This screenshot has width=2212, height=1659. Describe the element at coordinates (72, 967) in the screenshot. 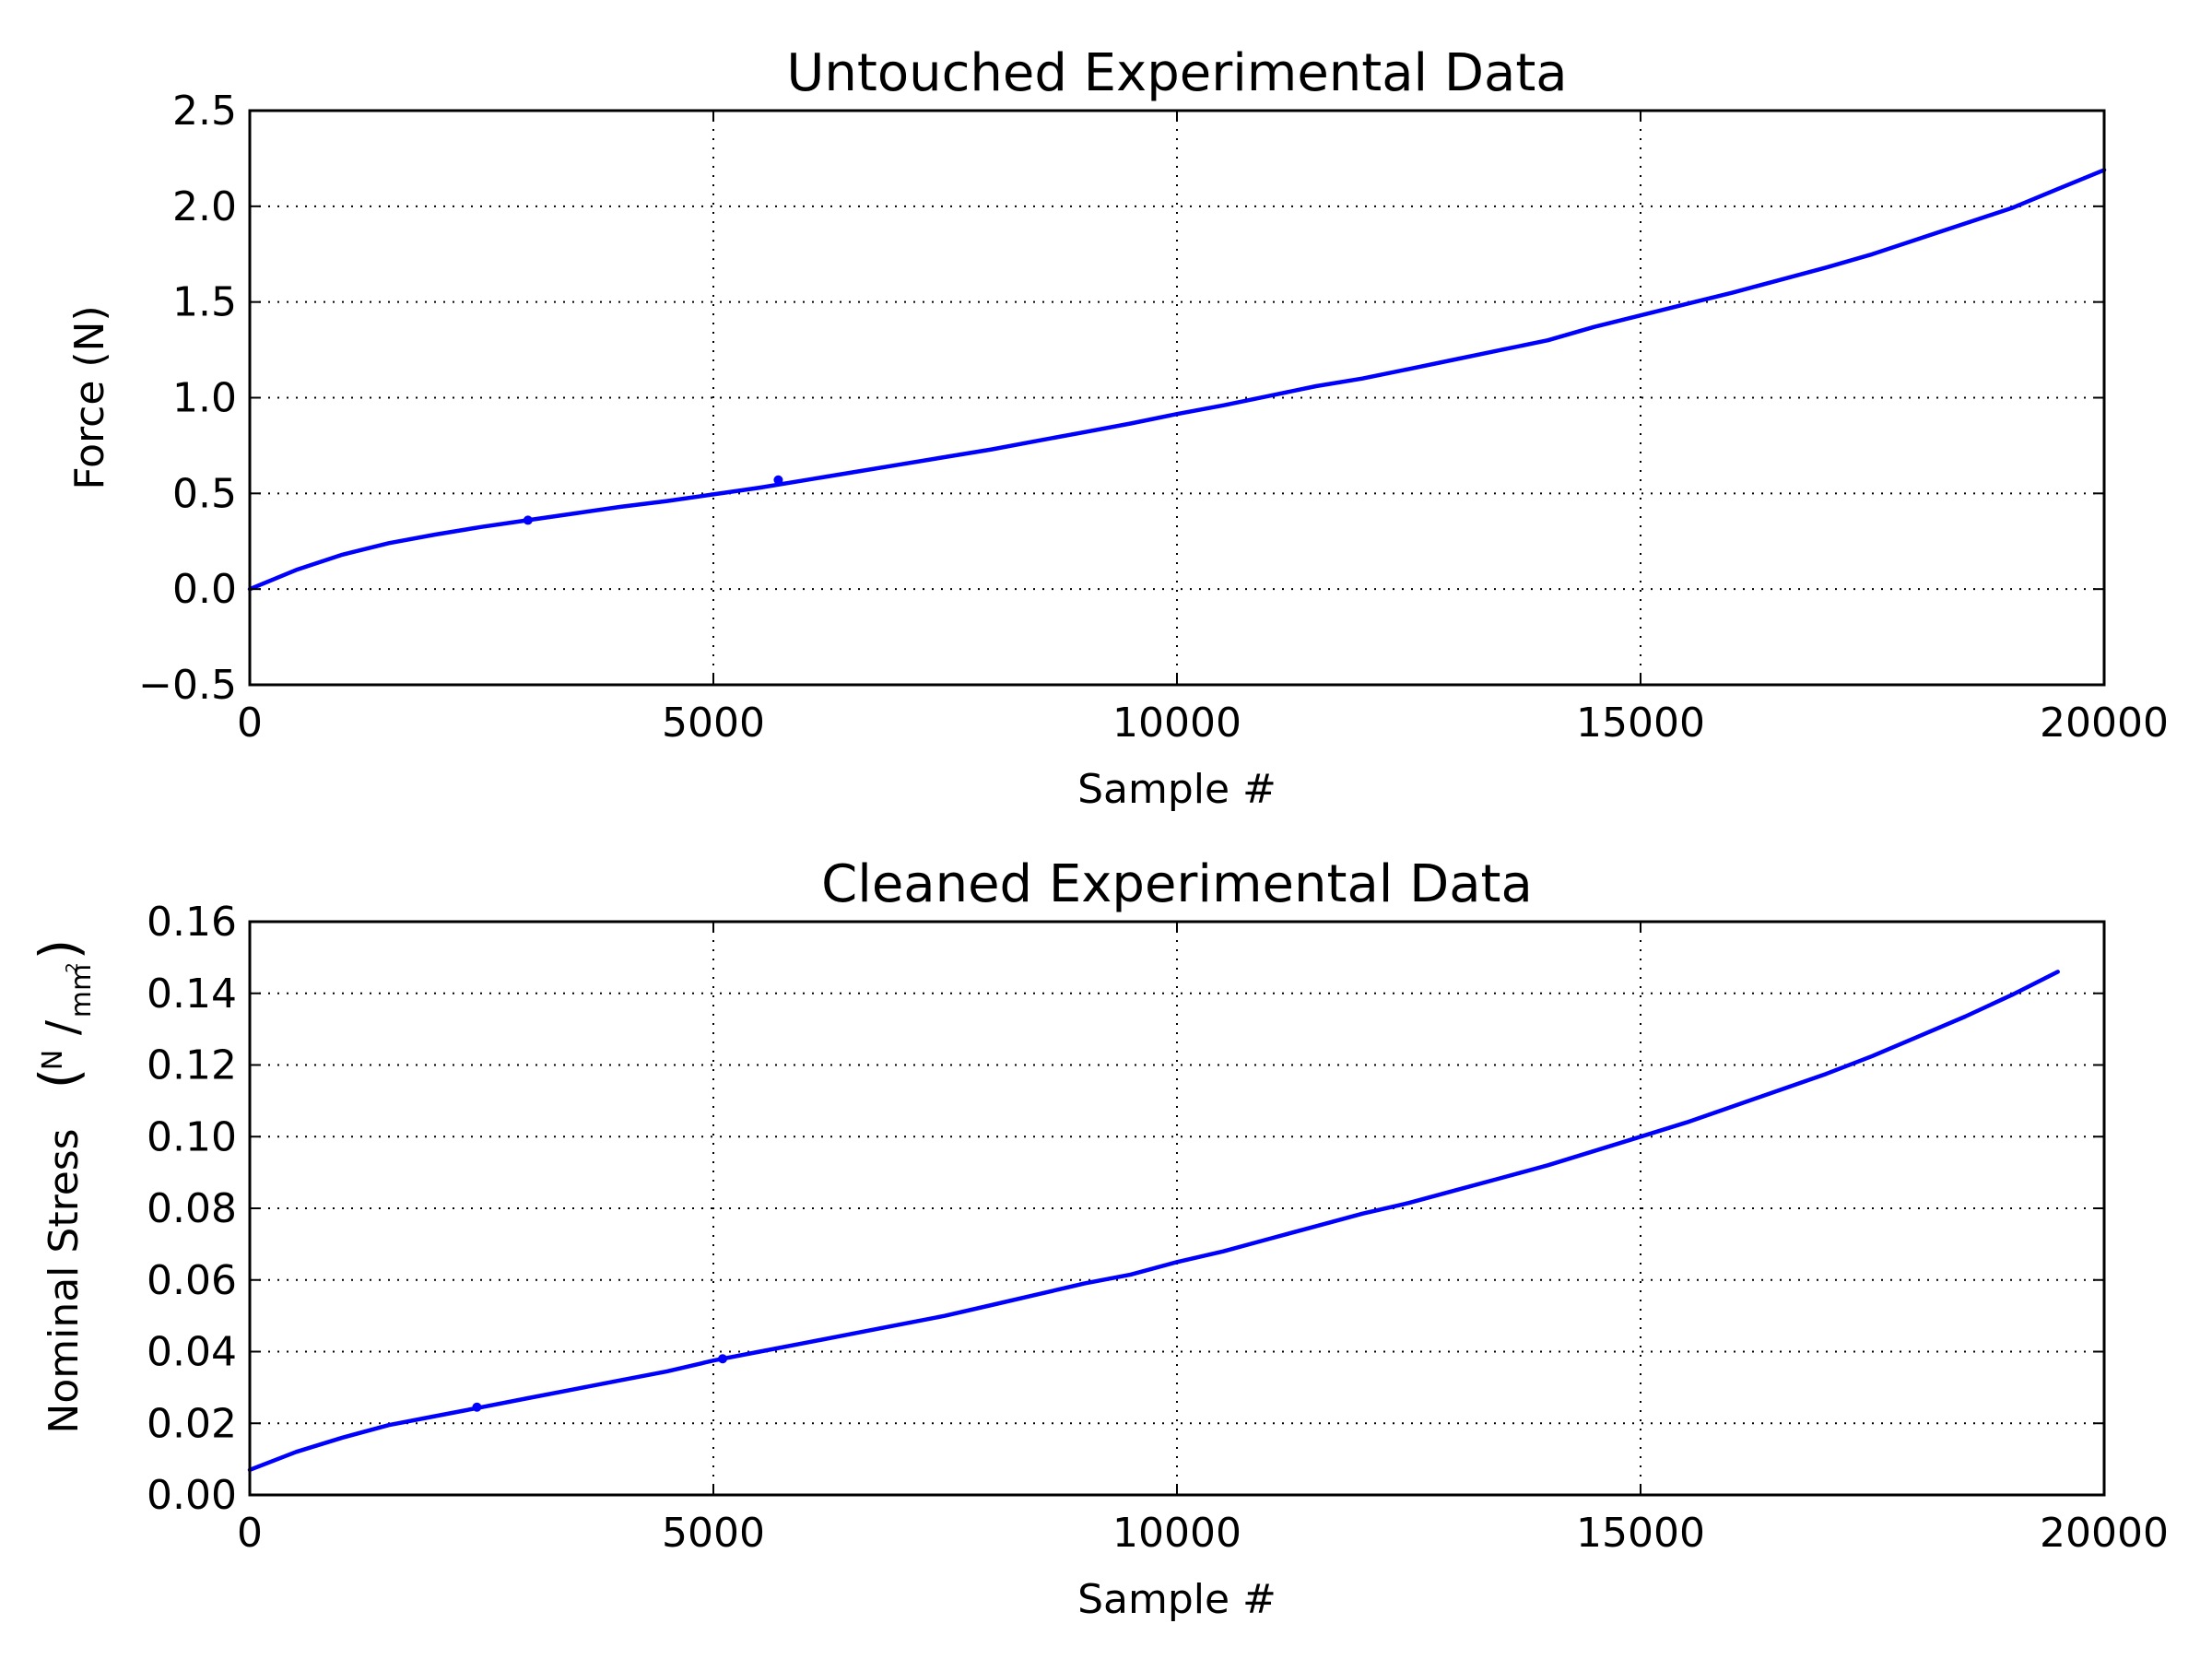

I see `stress-chart-y-unit-denominator-exponent: 2` at that location.